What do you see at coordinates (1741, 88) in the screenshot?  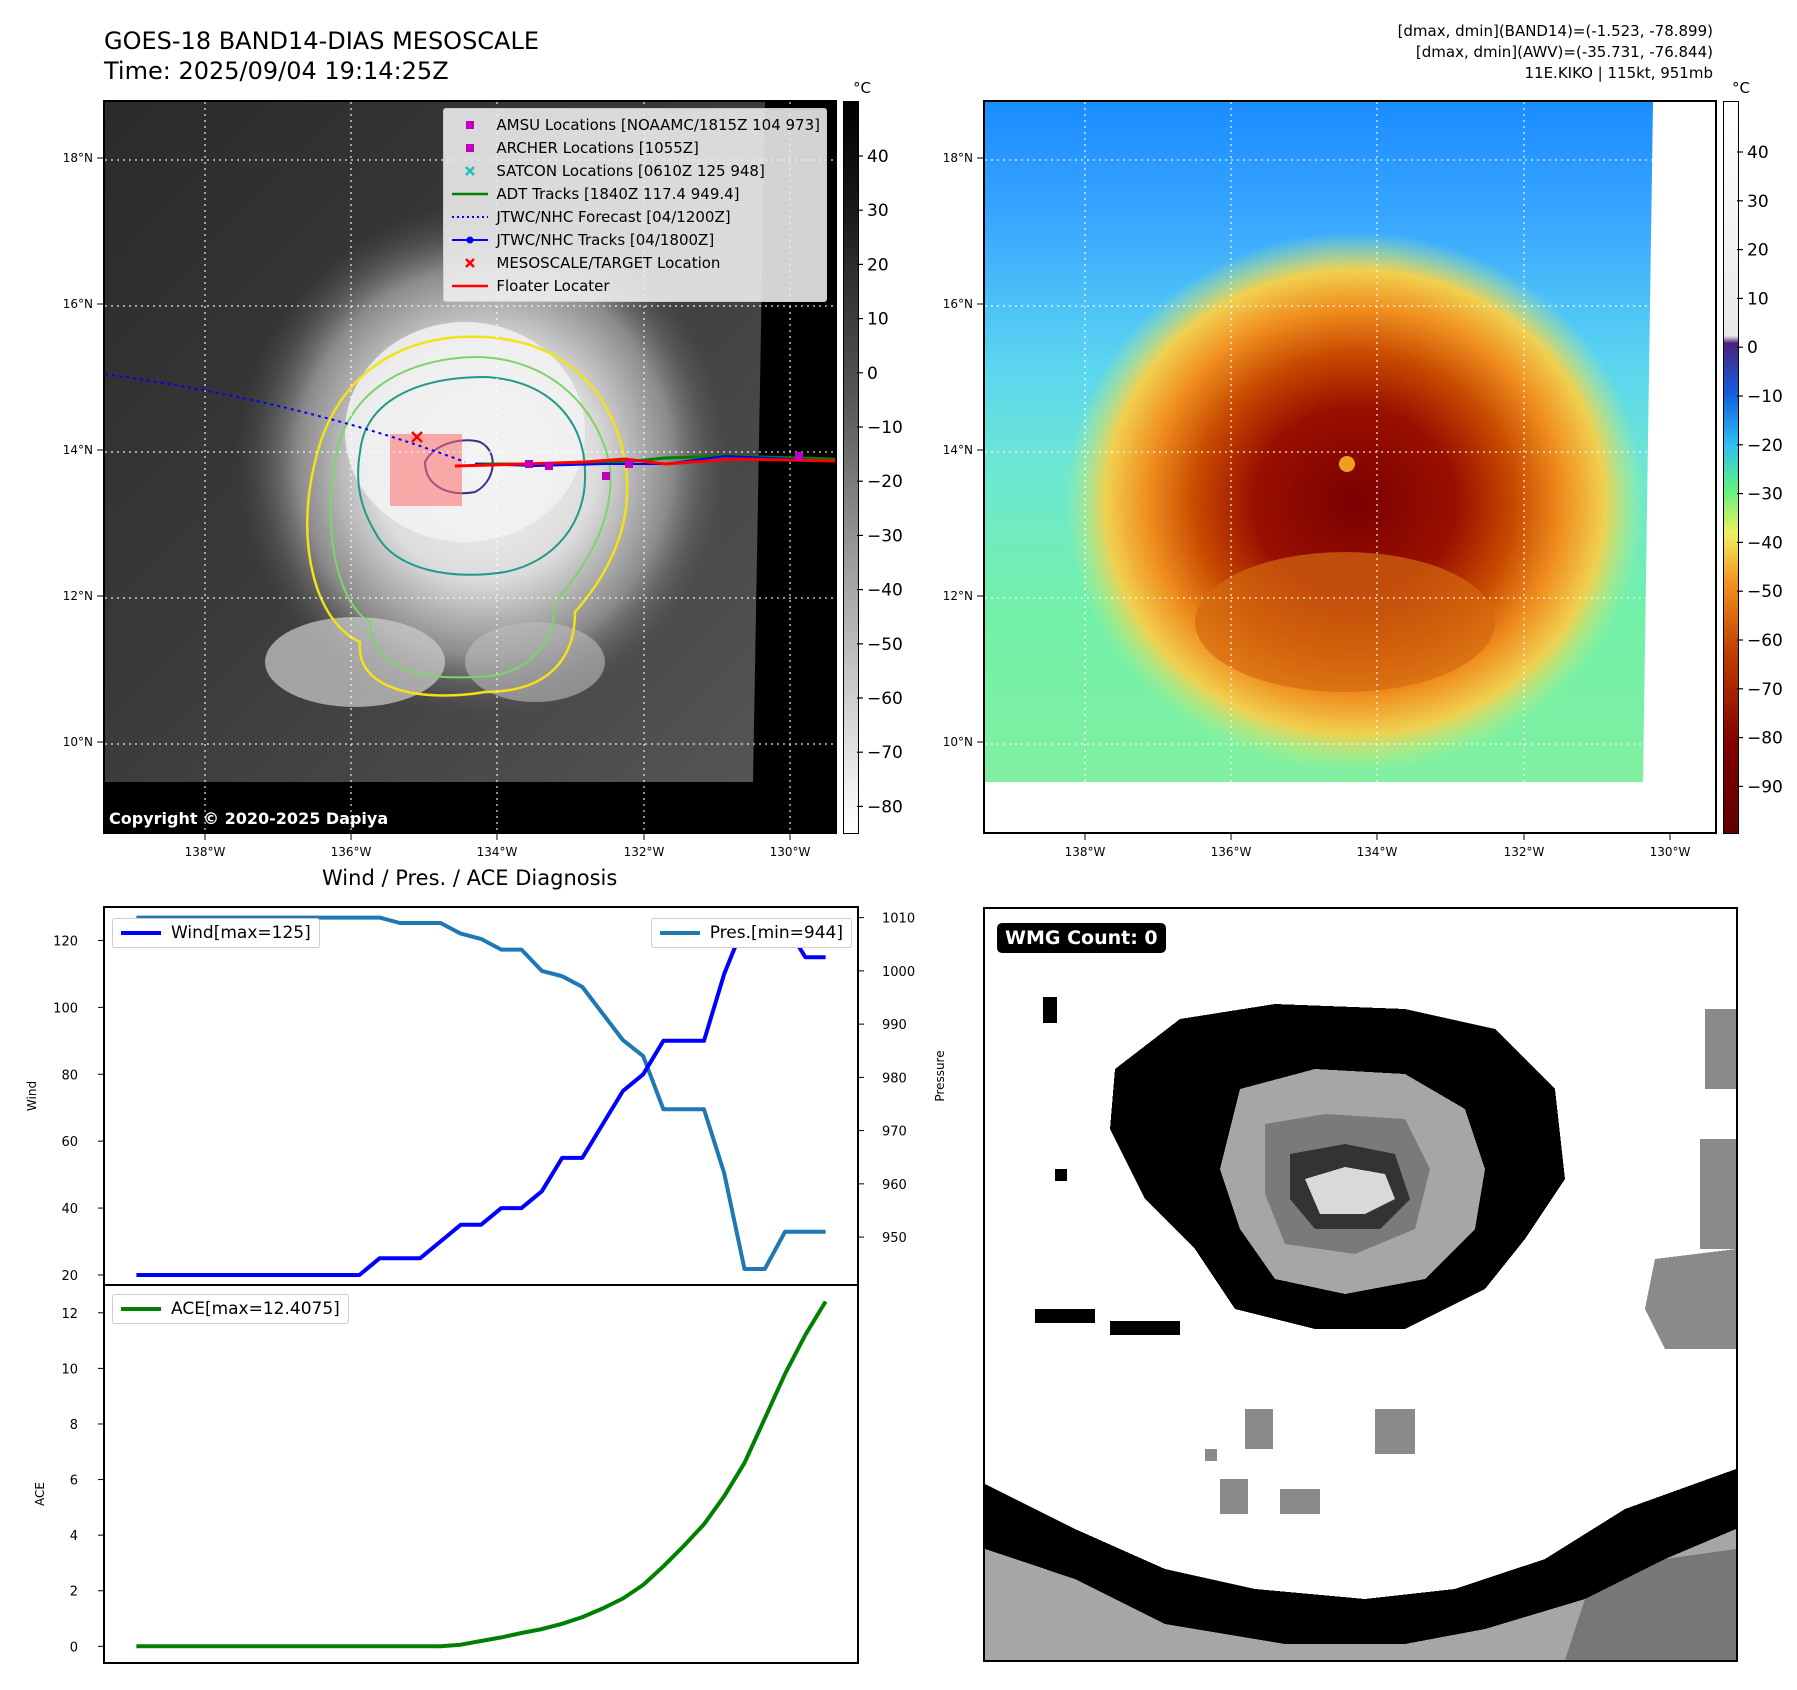 I see `awv-colorbar-unit: °C` at bounding box center [1741, 88].